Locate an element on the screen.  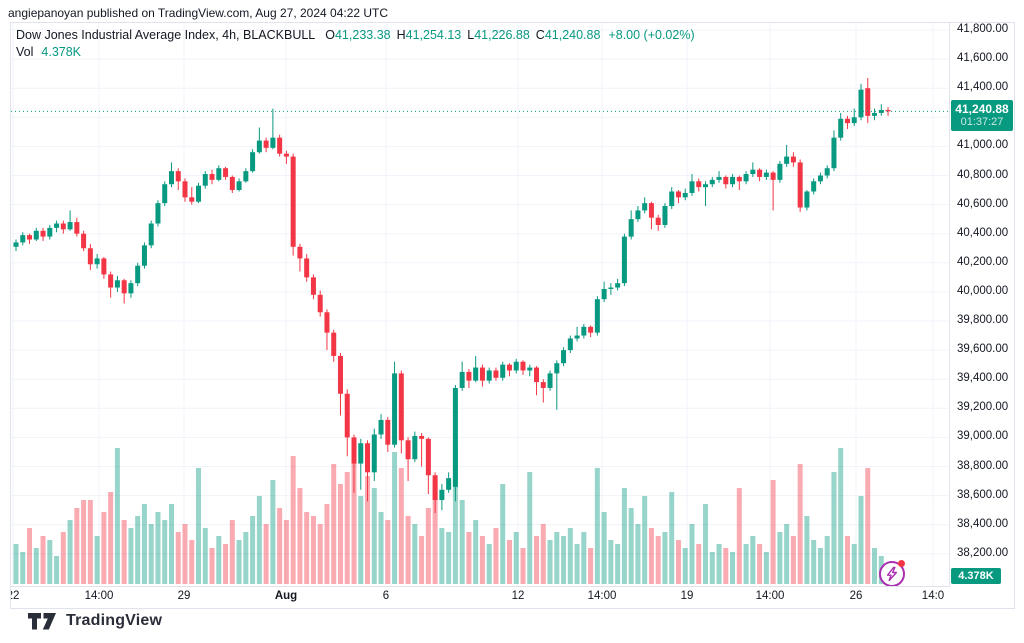
bar-countdown: 01:37:27 is located at coordinates (982, 122).